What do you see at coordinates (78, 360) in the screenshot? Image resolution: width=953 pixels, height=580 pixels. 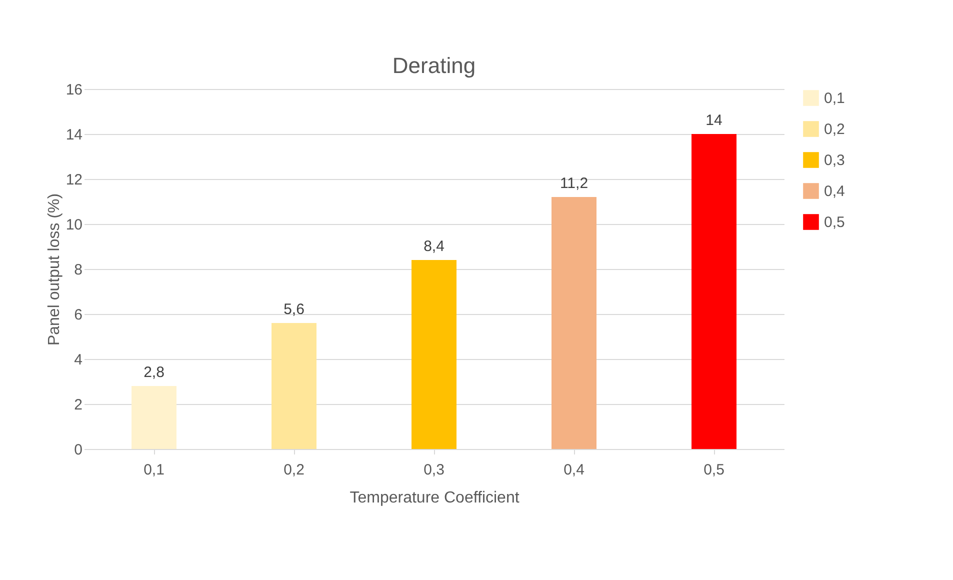 I see `y-tick-label: 4` at bounding box center [78, 360].